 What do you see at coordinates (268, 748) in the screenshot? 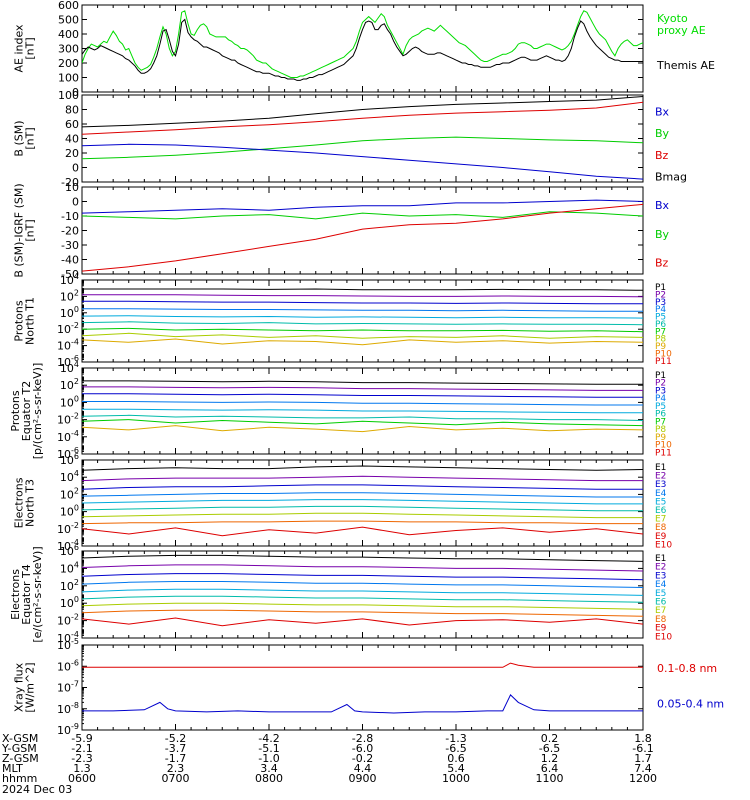
I see `ephemeris-value: -5.1` at bounding box center [268, 748].